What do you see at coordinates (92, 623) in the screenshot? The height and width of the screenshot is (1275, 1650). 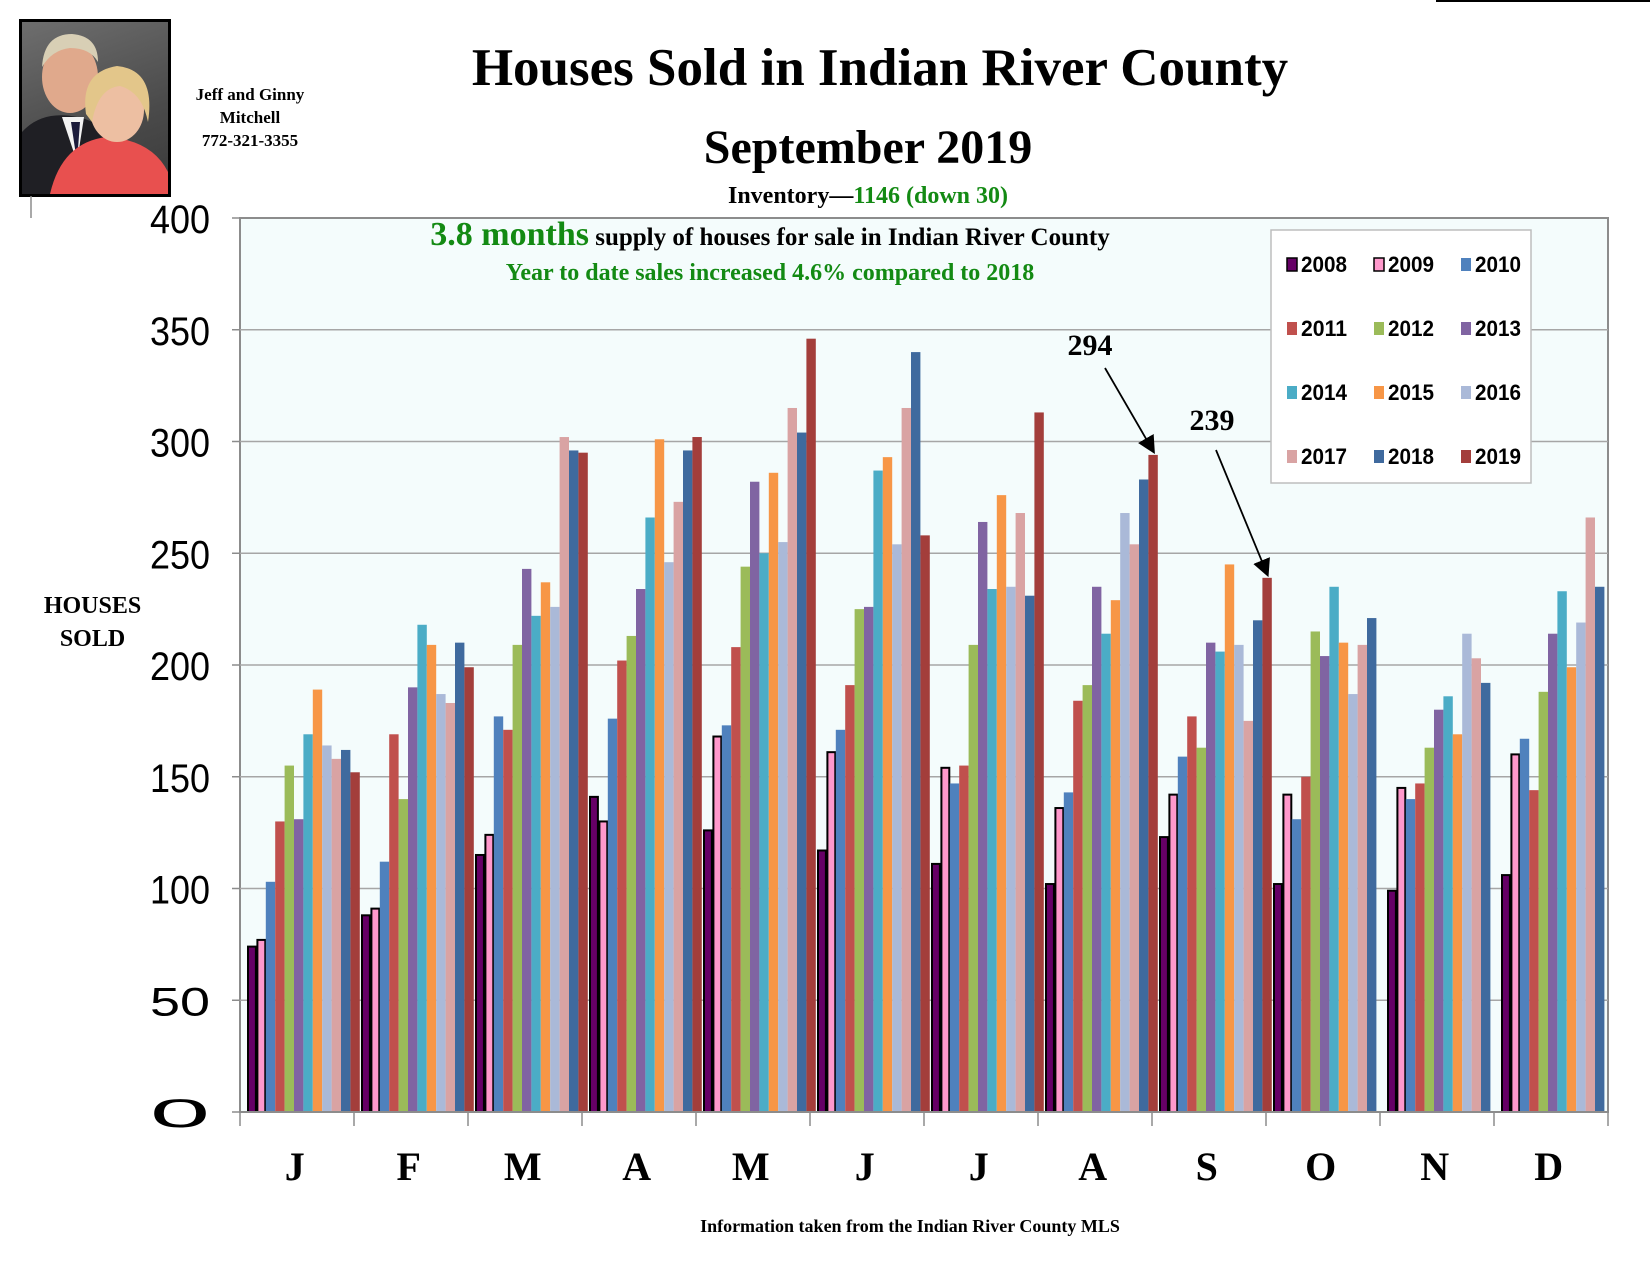 I see `y-axis-label: HOUSES SOLD` at bounding box center [92, 623].